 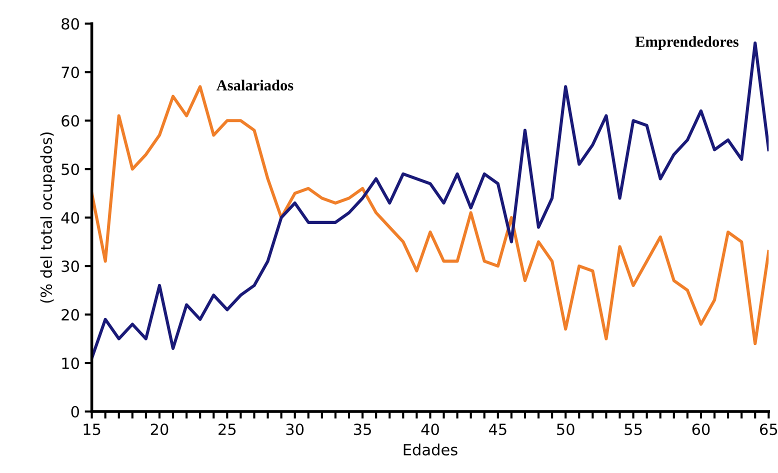 What do you see at coordinates (295, 430) in the screenshot?
I see `x-tick-label: 30` at bounding box center [295, 430].